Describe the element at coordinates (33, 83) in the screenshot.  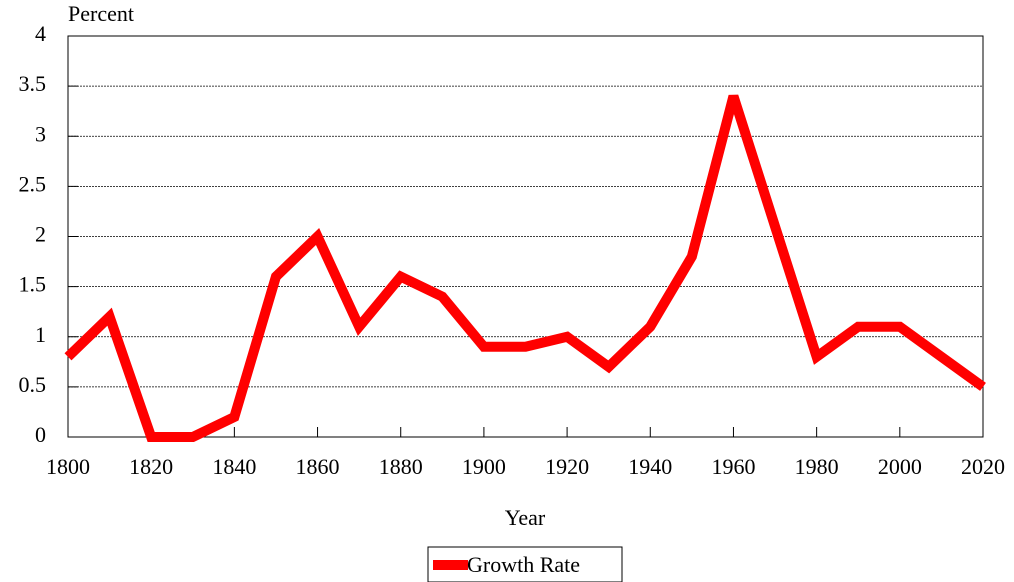
I see `y-tick-label: 3.5` at that location.